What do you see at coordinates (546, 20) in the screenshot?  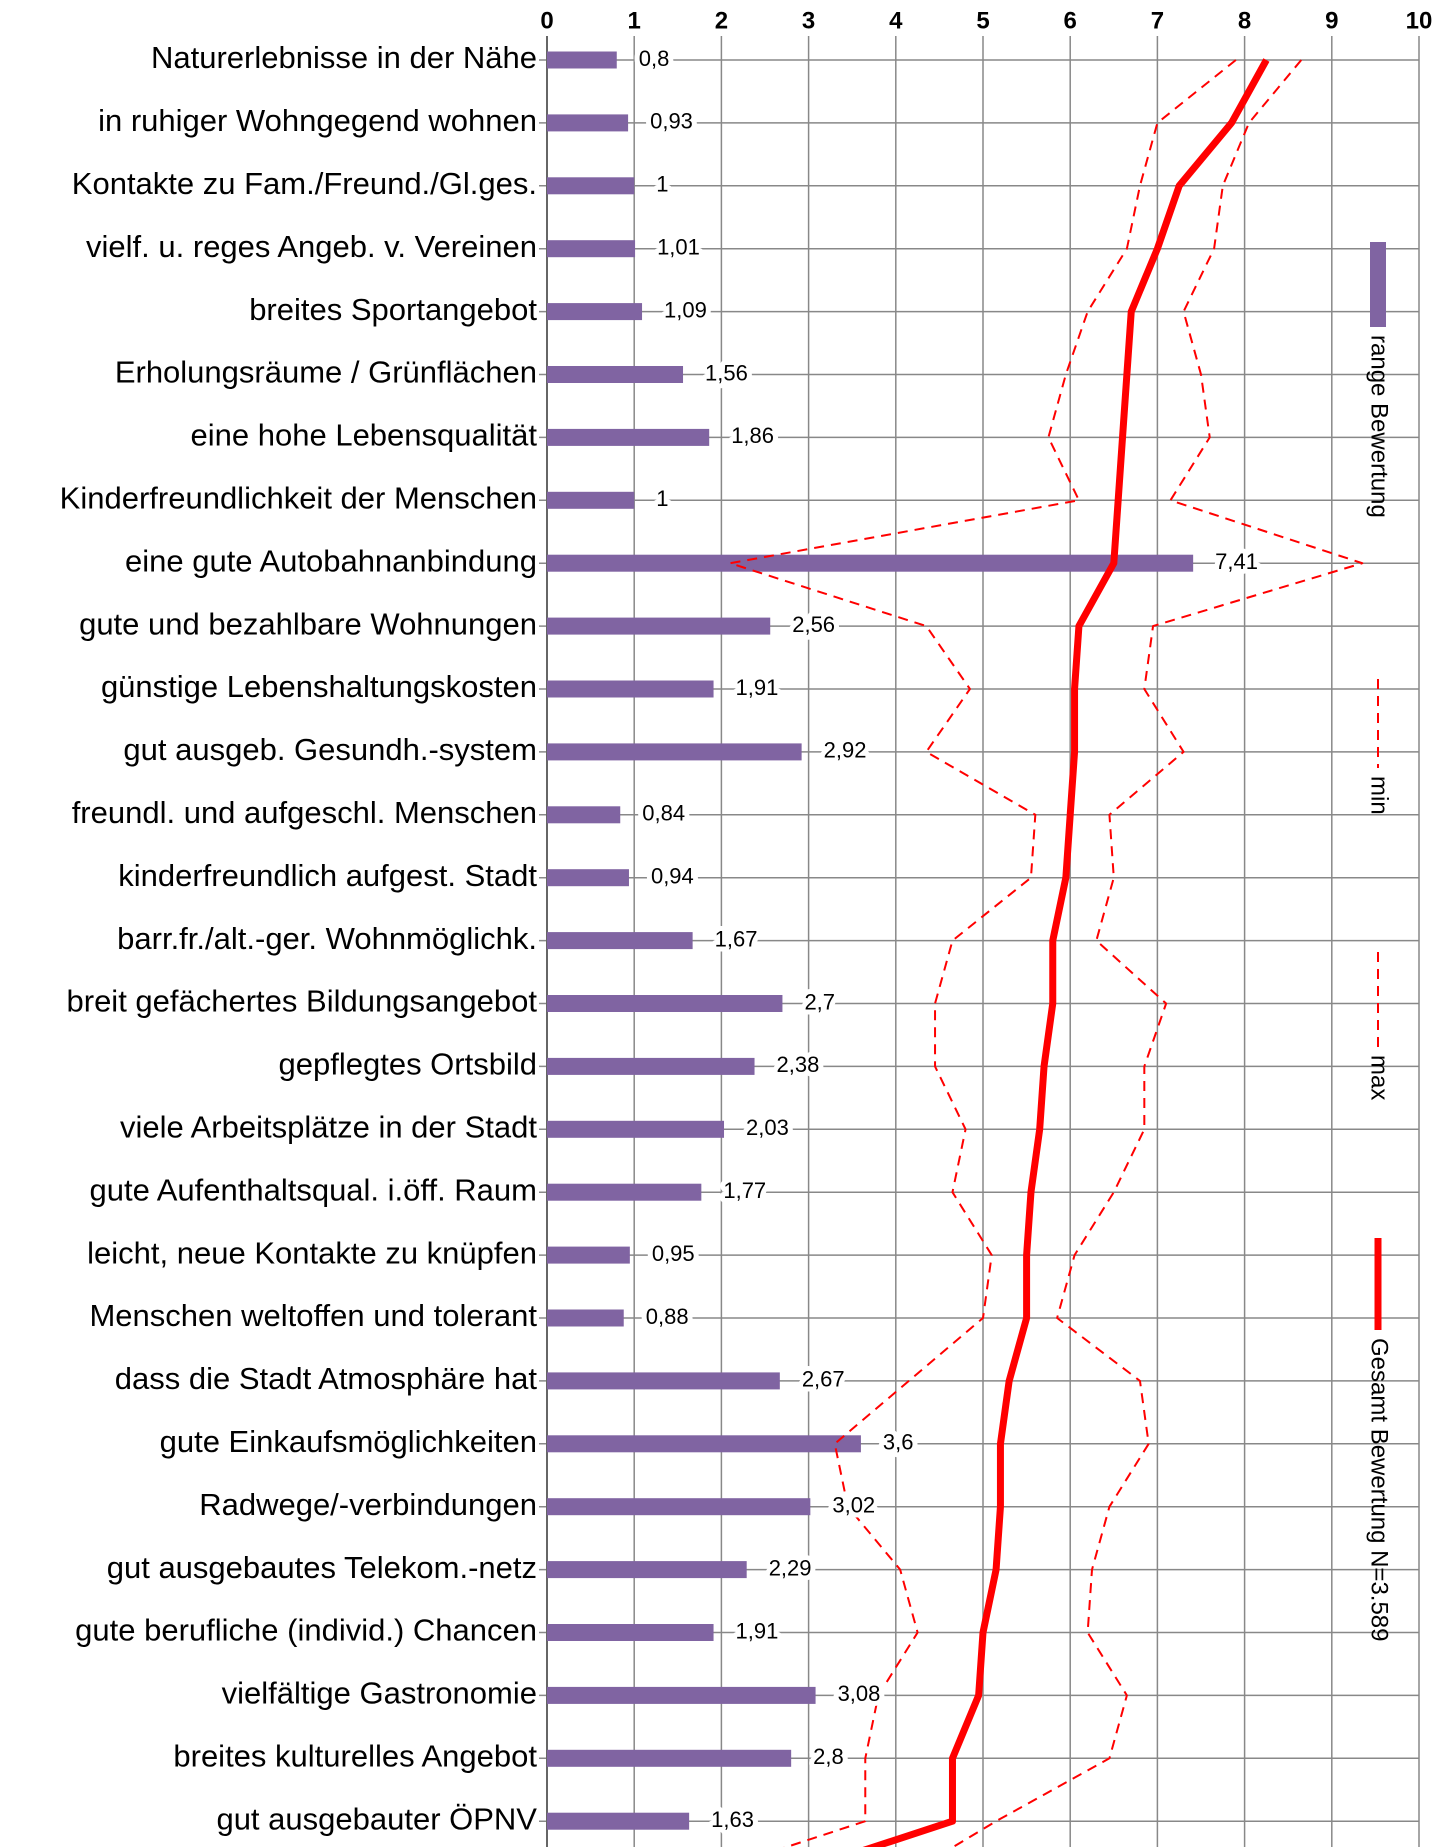 I see `x-tick-label: 0` at bounding box center [546, 20].